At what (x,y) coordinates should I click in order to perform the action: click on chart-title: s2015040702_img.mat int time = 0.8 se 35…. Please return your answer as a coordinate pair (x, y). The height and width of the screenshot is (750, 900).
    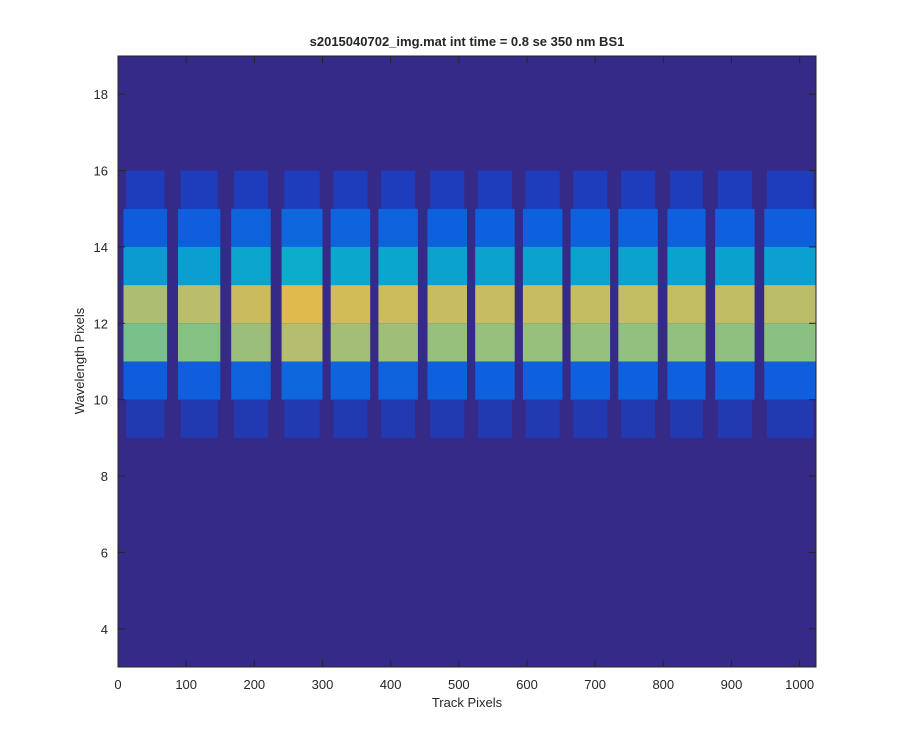
    Looking at the image, I should click on (467, 41).